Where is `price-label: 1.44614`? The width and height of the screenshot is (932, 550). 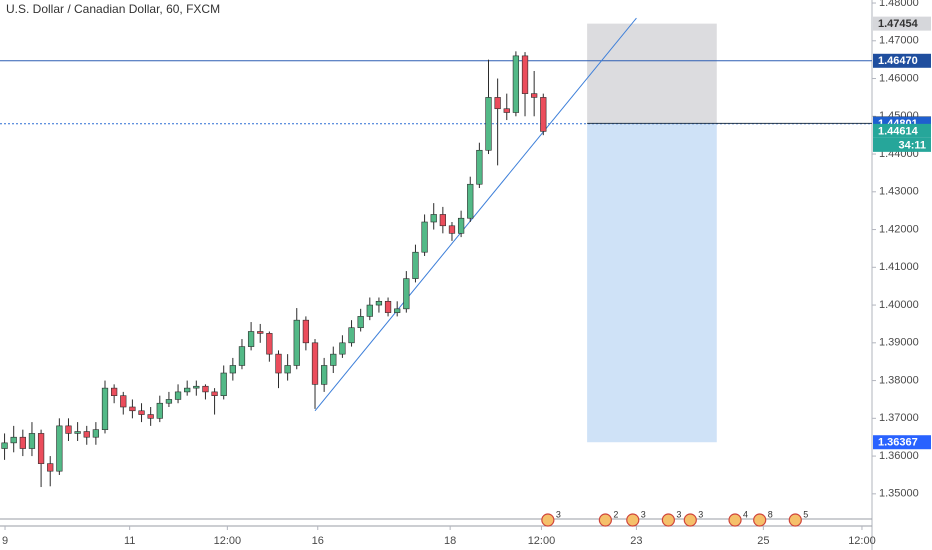
price-label: 1.44614 is located at coordinates (898, 131).